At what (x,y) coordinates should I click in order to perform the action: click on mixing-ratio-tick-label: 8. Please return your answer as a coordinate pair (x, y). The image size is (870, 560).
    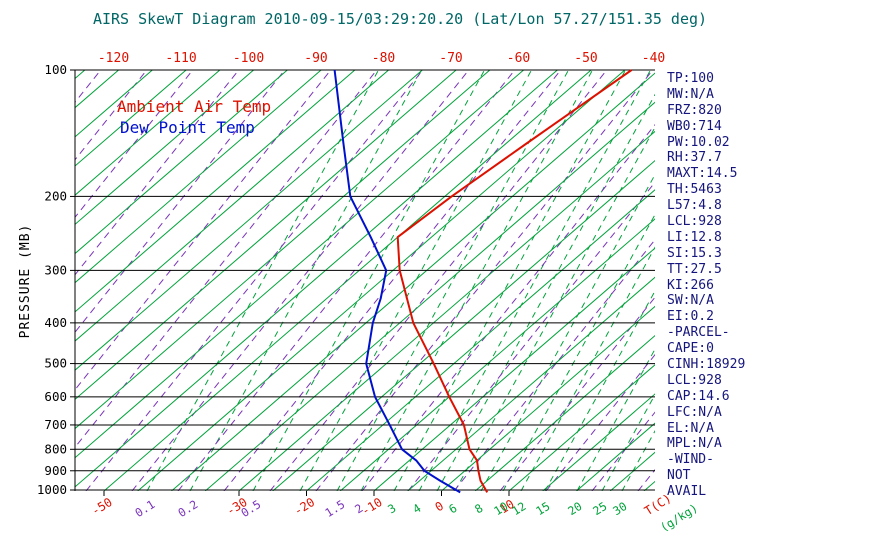
    Looking at the image, I should click on (478, 509).